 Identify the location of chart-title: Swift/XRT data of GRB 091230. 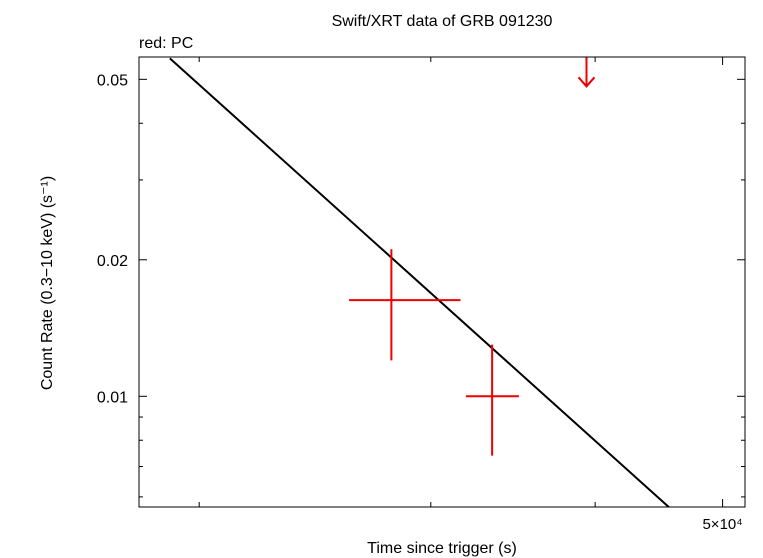
(442, 21).